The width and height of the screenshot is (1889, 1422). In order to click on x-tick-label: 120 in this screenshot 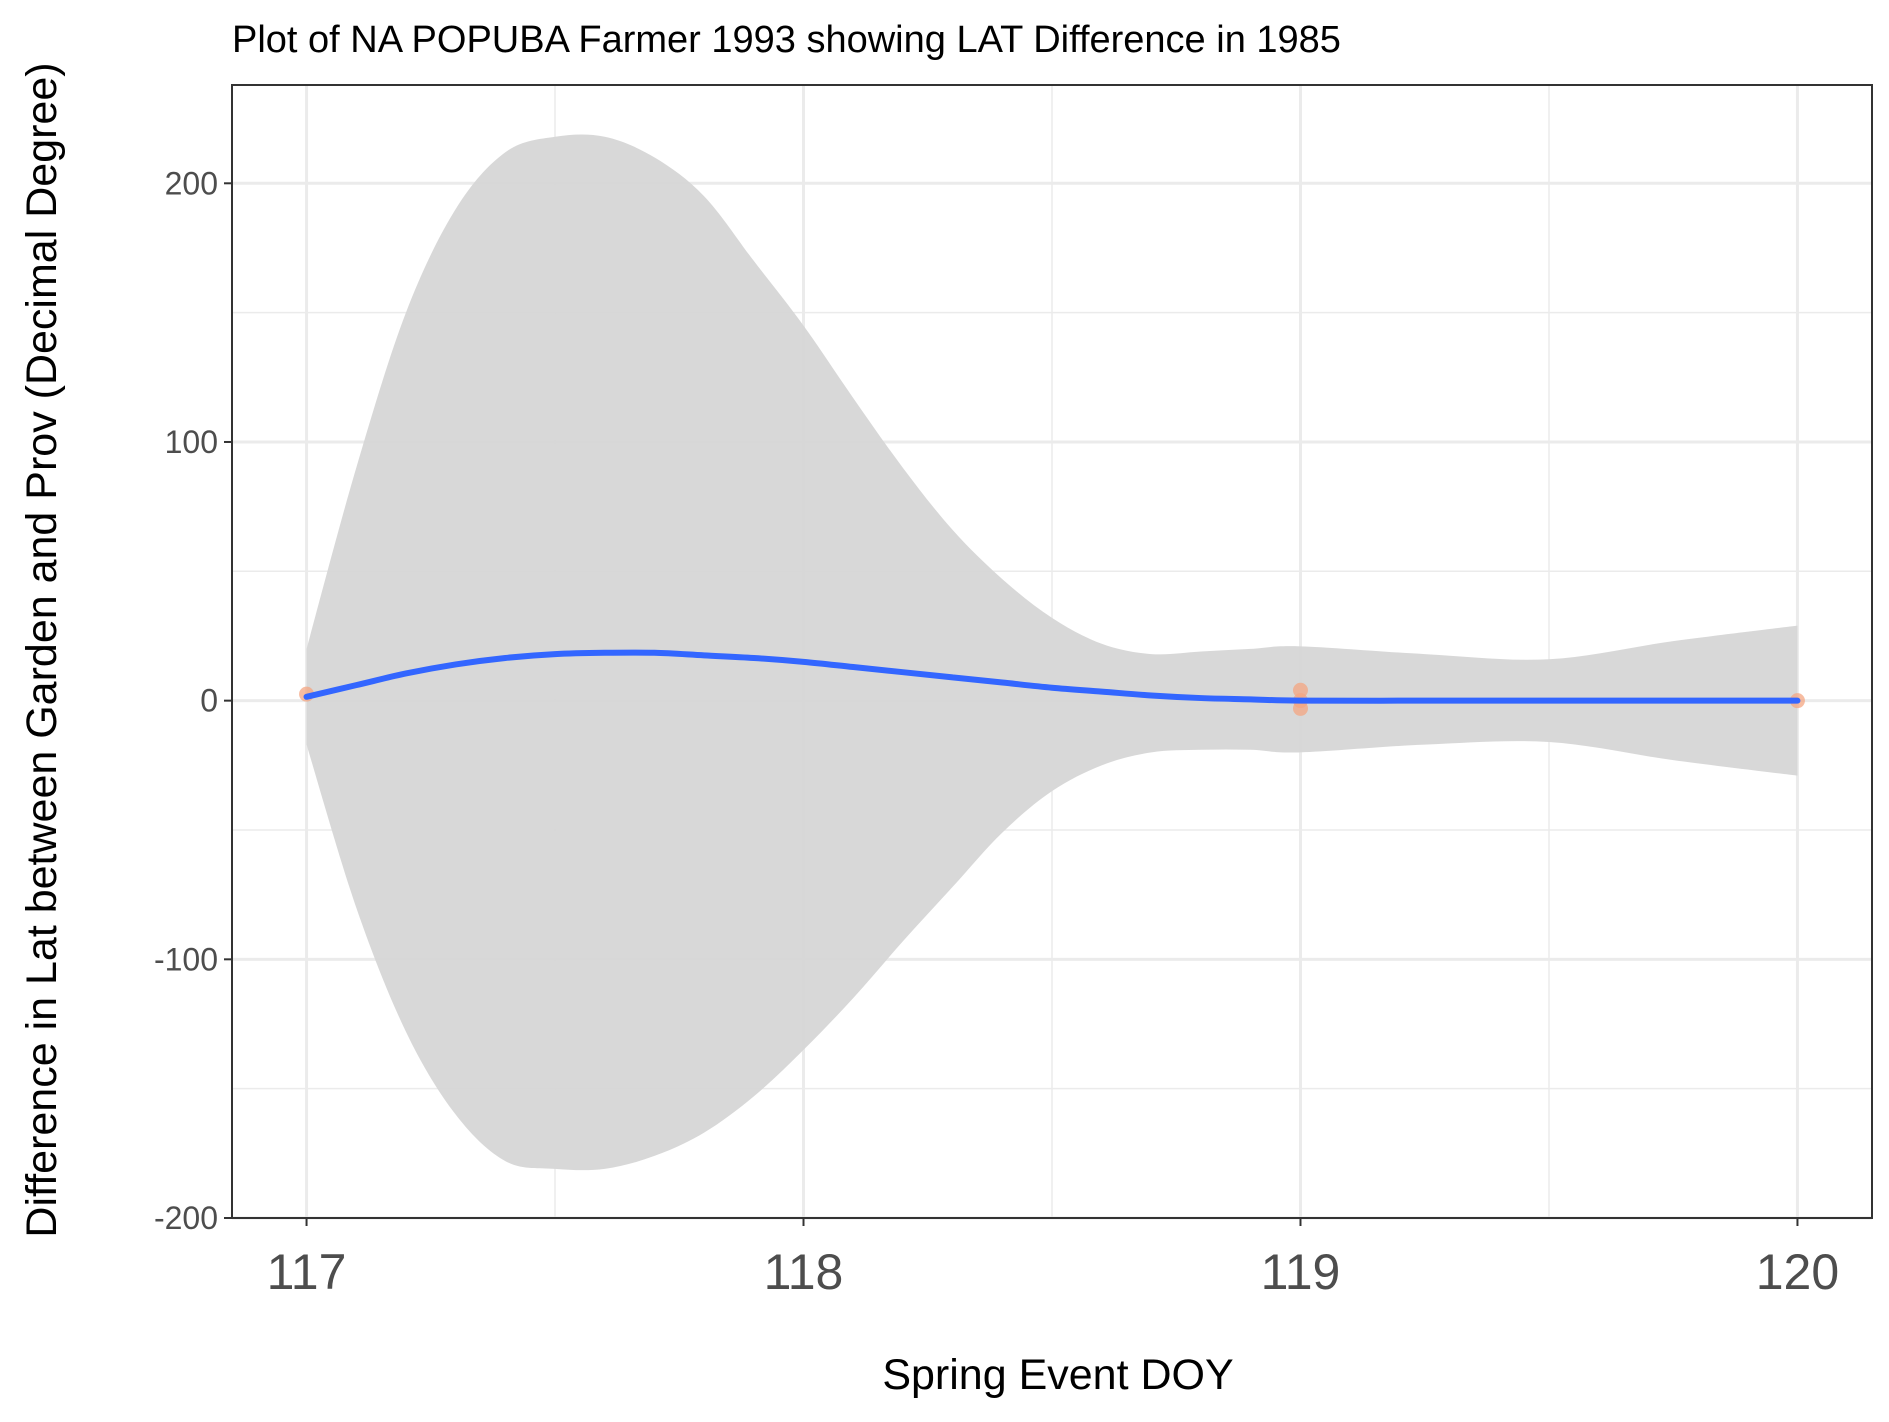, I will do `click(1797, 1272)`.